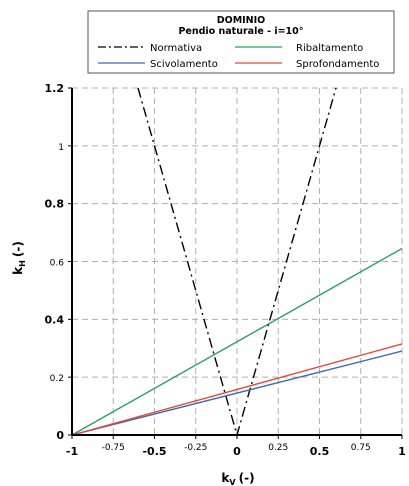  What do you see at coordinates (225, 478) in the screenshot?
I see `x-axis-title-main: k` at bounding box center [225, 478].